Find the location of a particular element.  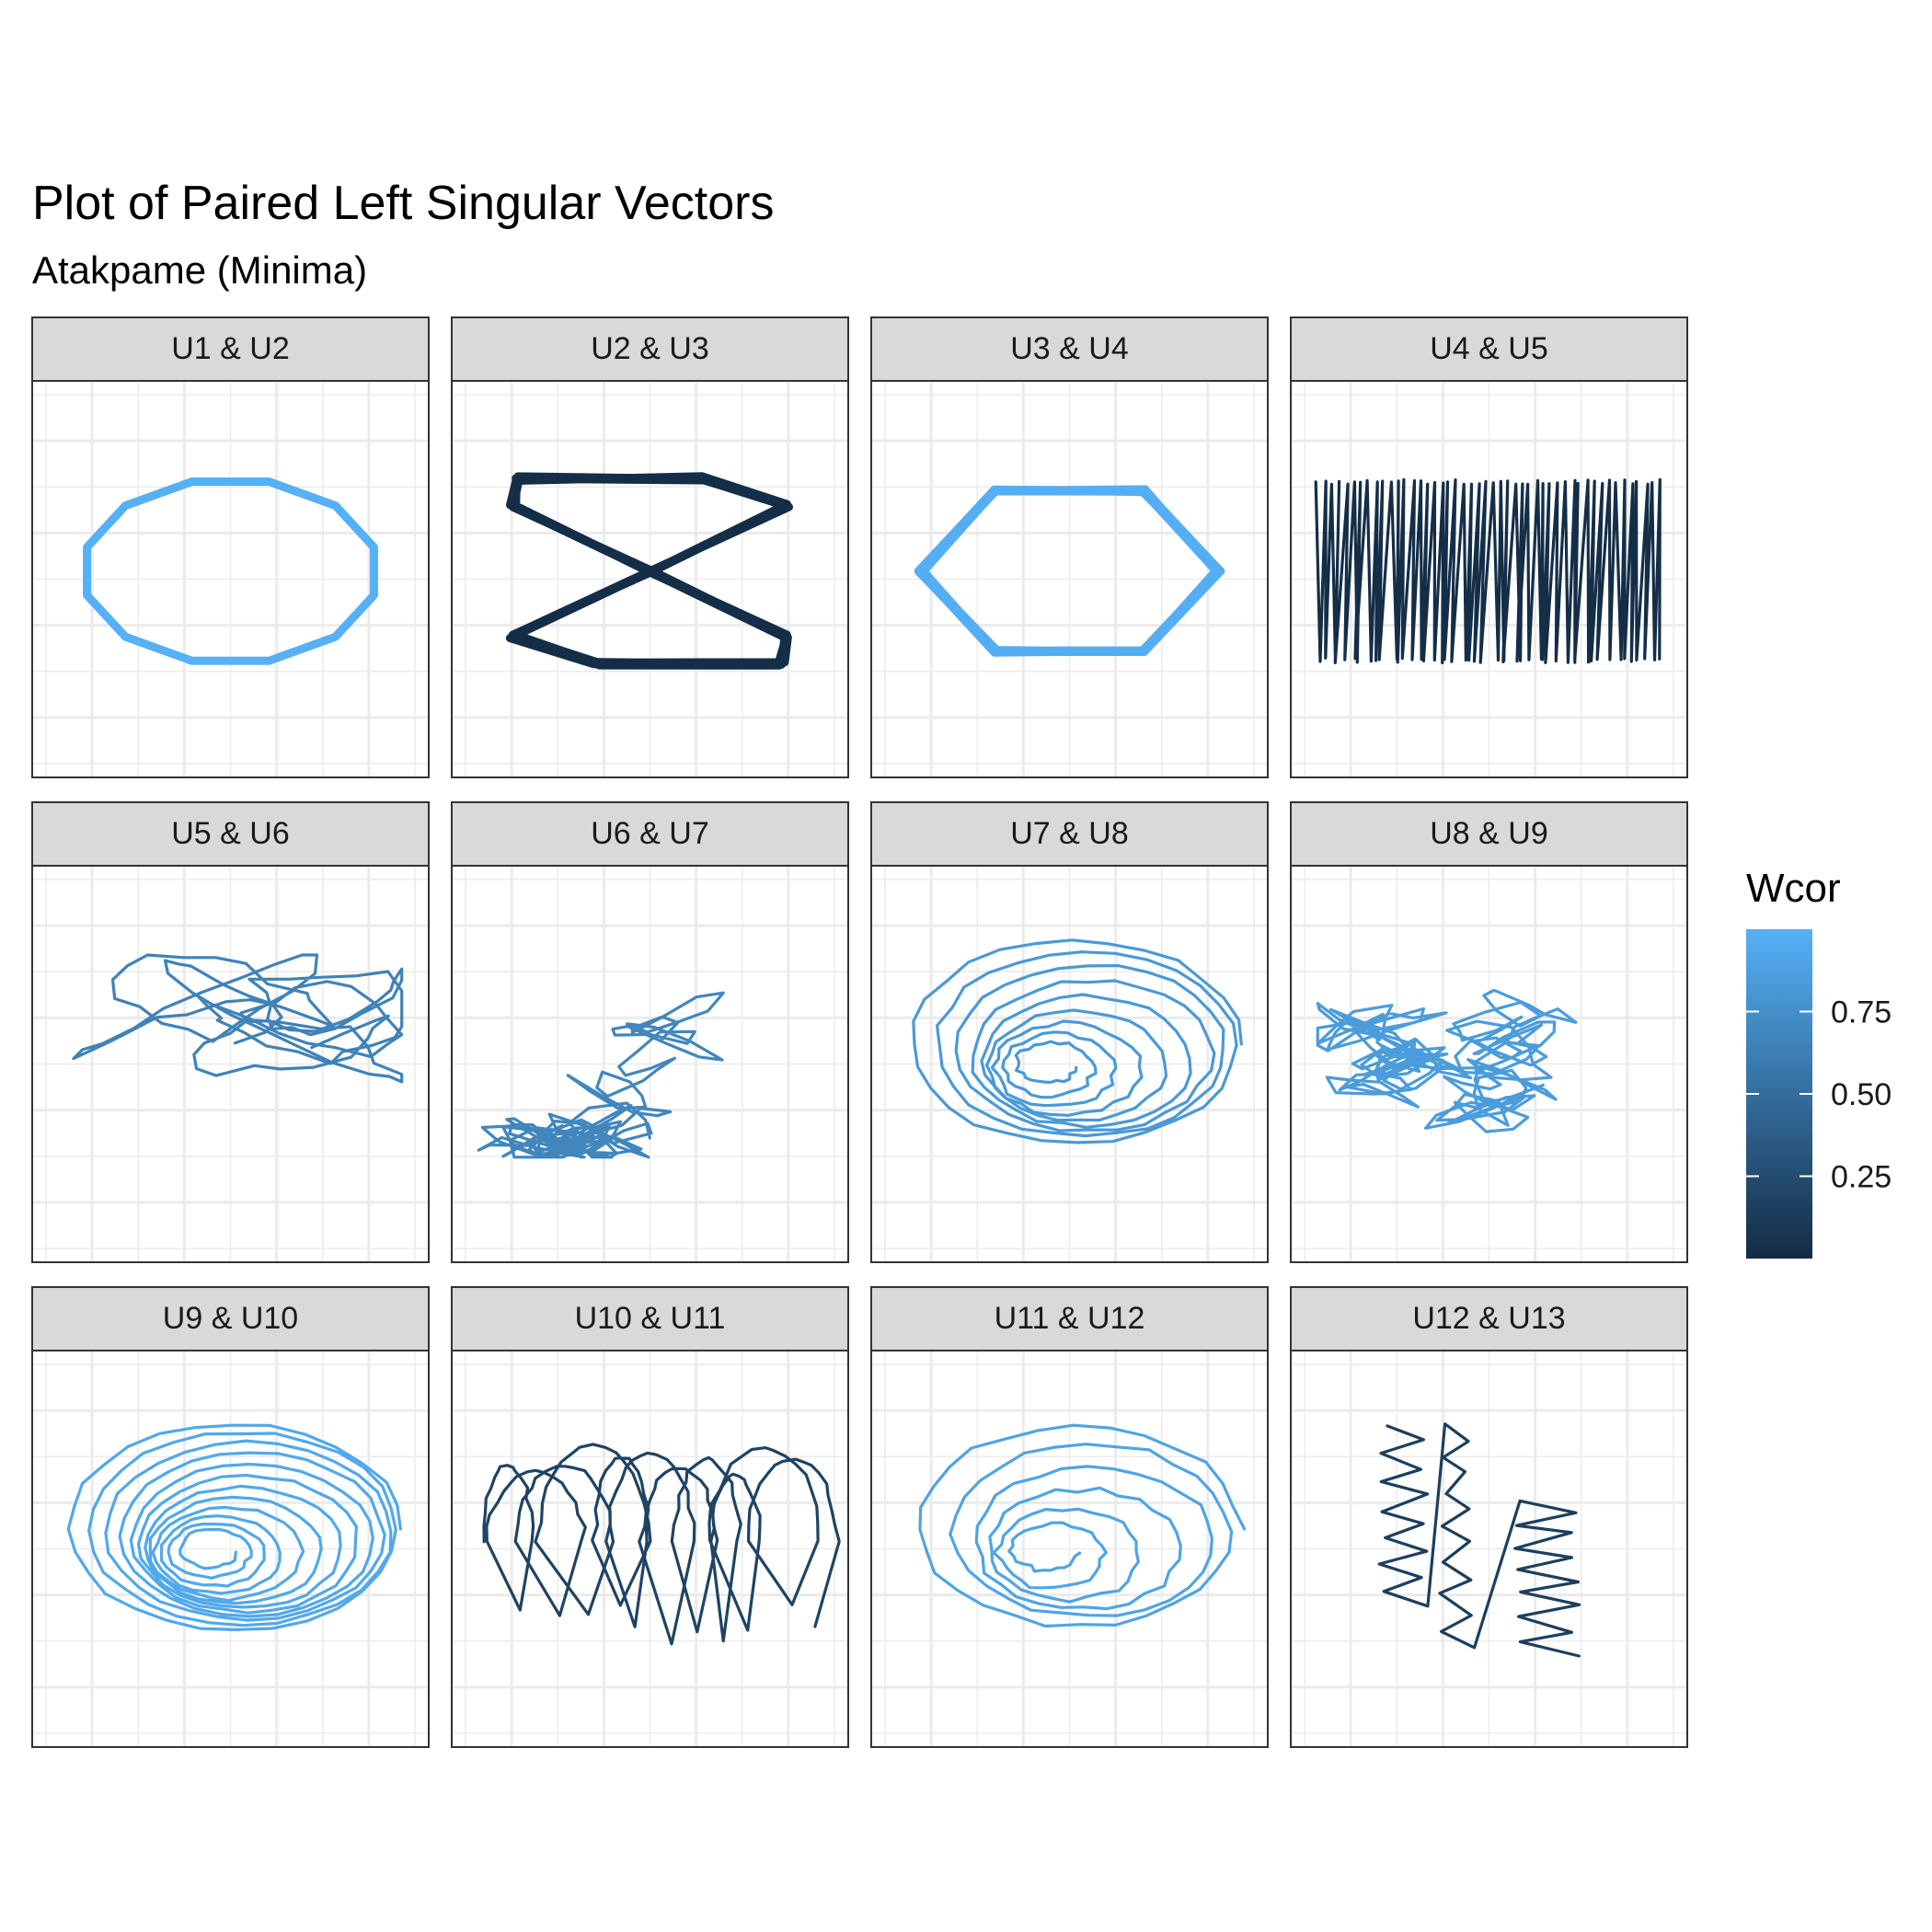

facet-label: U3 & U4 is located at coordinates (1069, 348).